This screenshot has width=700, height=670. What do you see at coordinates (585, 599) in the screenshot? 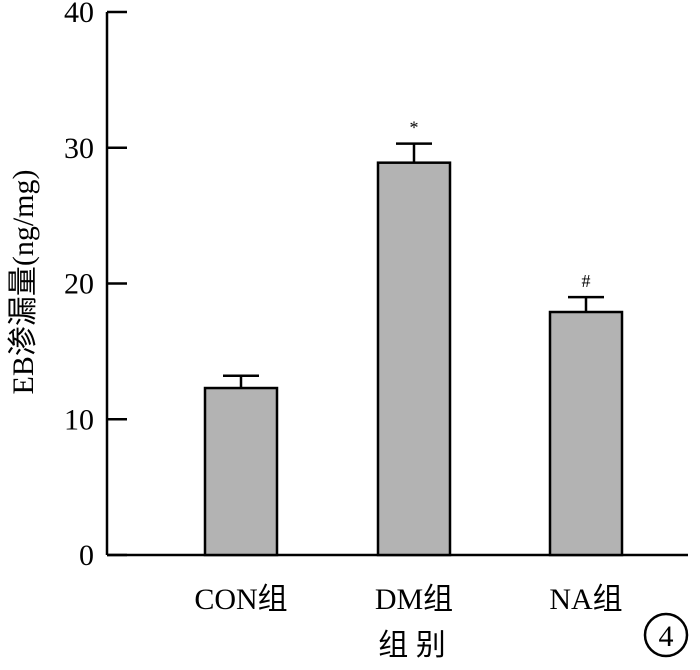
I see `category-label: NA组` at bounding box center [585, 599].